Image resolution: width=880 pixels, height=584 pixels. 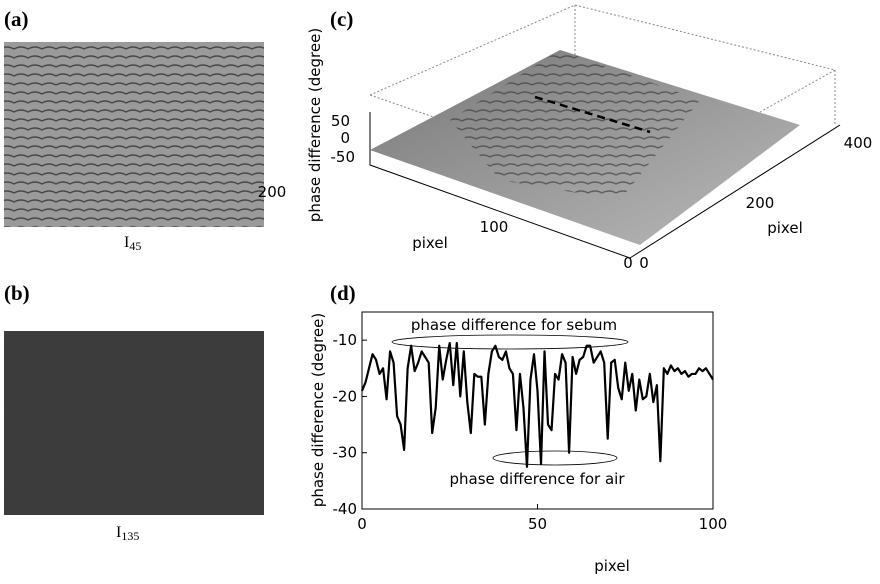 I want to click on left-tick-label: 0, so click(x=628, y=263).